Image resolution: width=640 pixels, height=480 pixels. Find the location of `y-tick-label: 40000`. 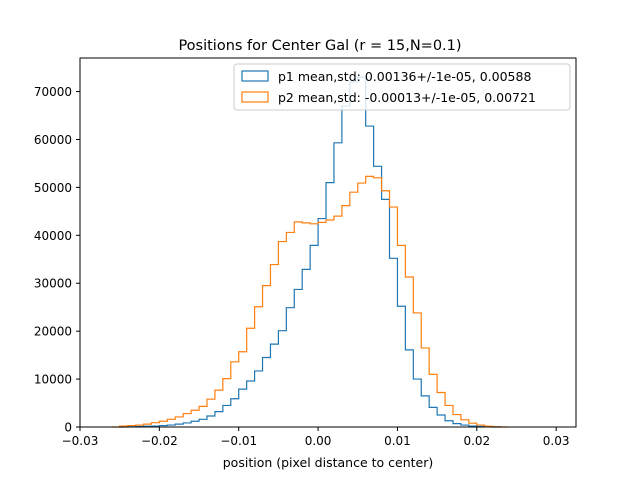

y-tick-label: 40000 is located at coordinates (53, 236).